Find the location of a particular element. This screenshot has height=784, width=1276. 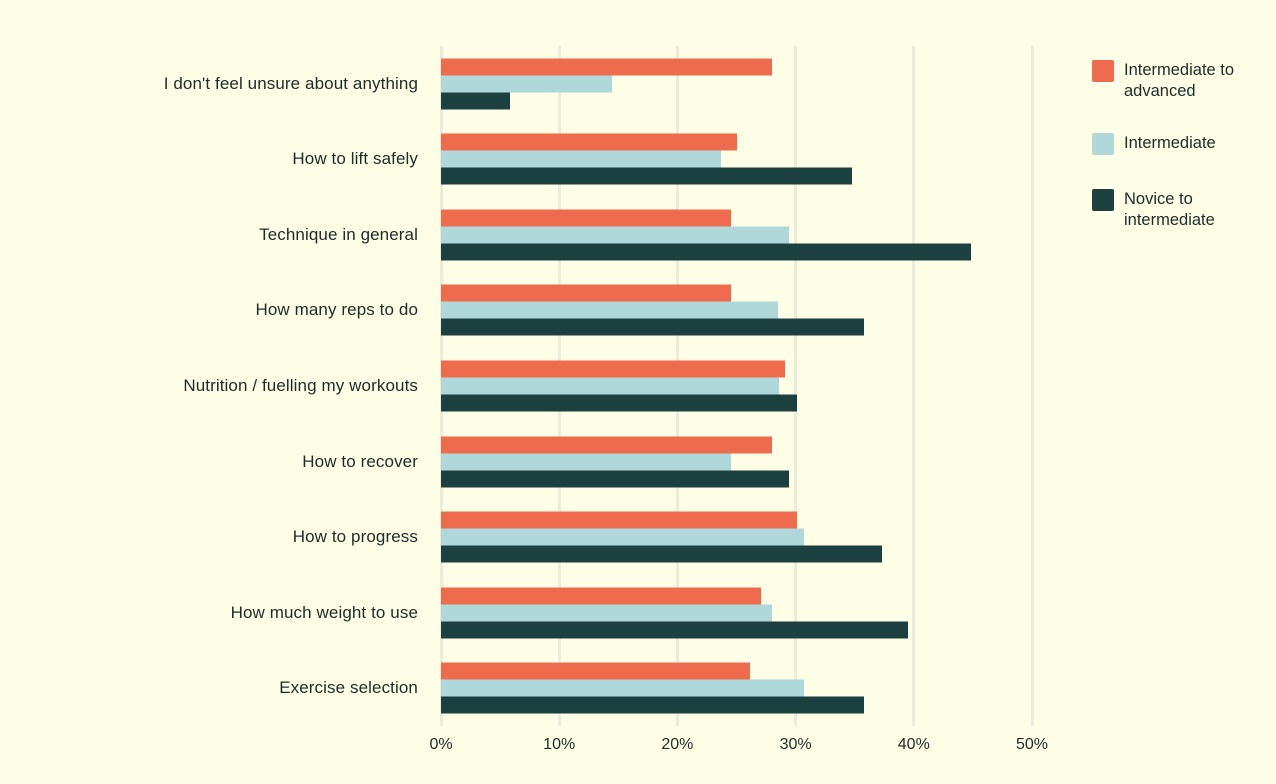

x-tick-label: 40% is located at coordinates (913, 744).